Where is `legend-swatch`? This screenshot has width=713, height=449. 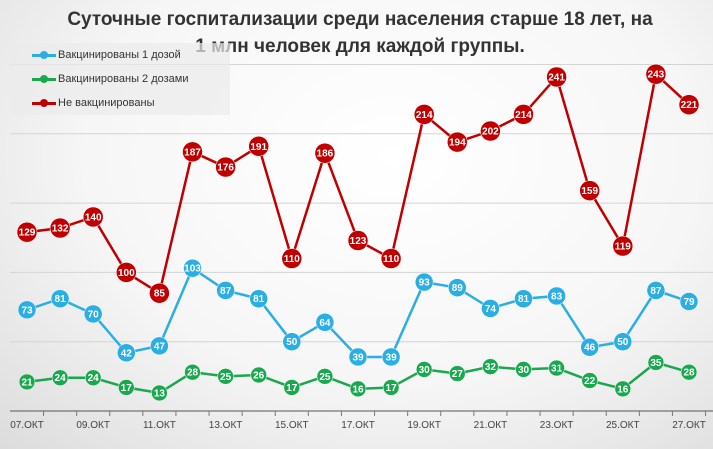 legend-swatch is located at coordinates (44, 55).